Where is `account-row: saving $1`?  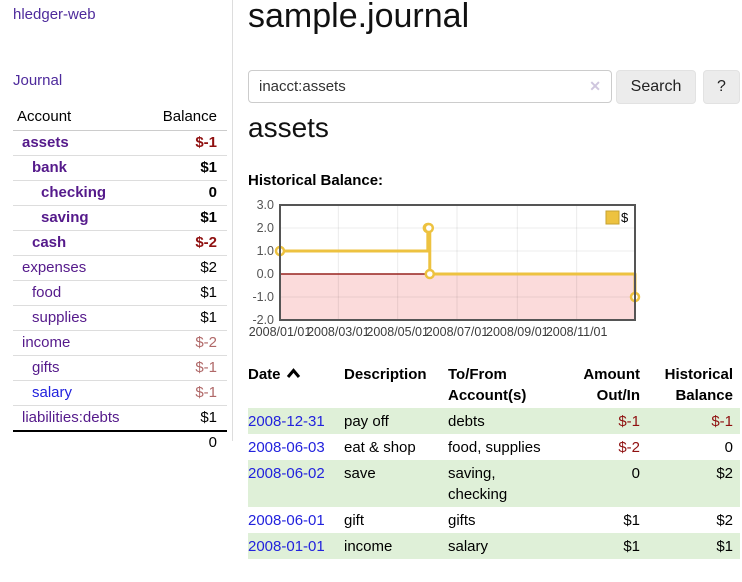 account-row: saving $1 is located at coordinates (120, 218).